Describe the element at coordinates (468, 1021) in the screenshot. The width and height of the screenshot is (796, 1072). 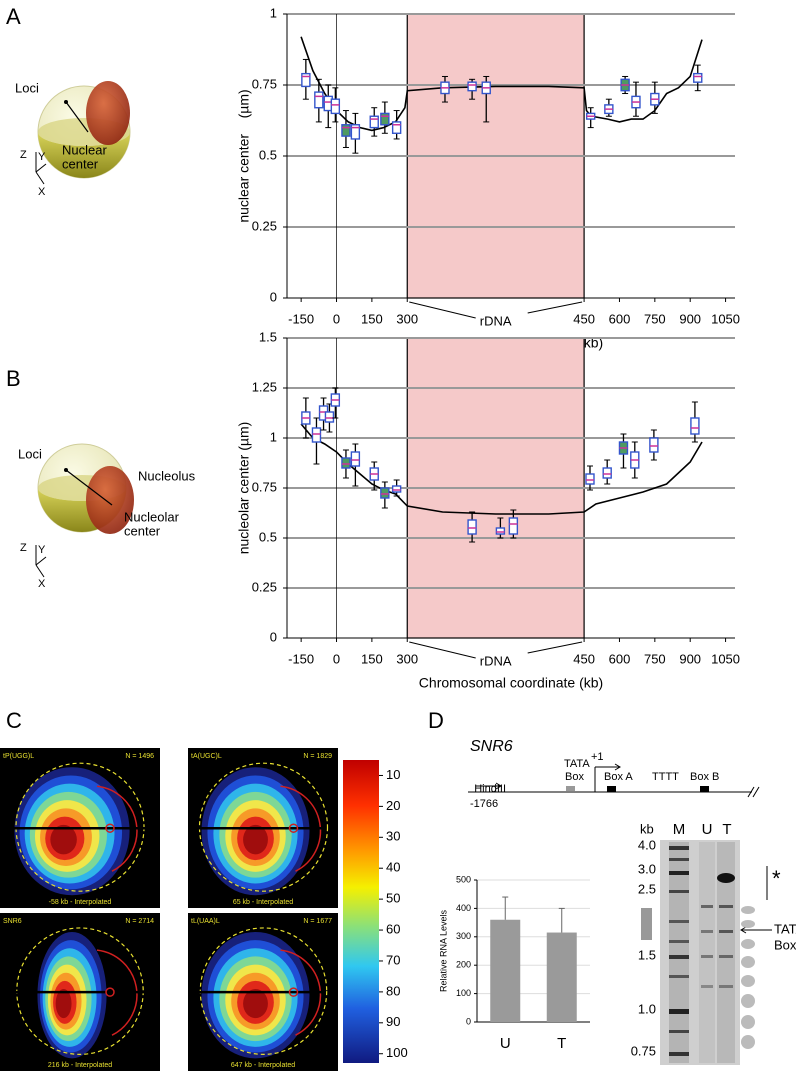
I see `y-tick-label: 0` at that location.